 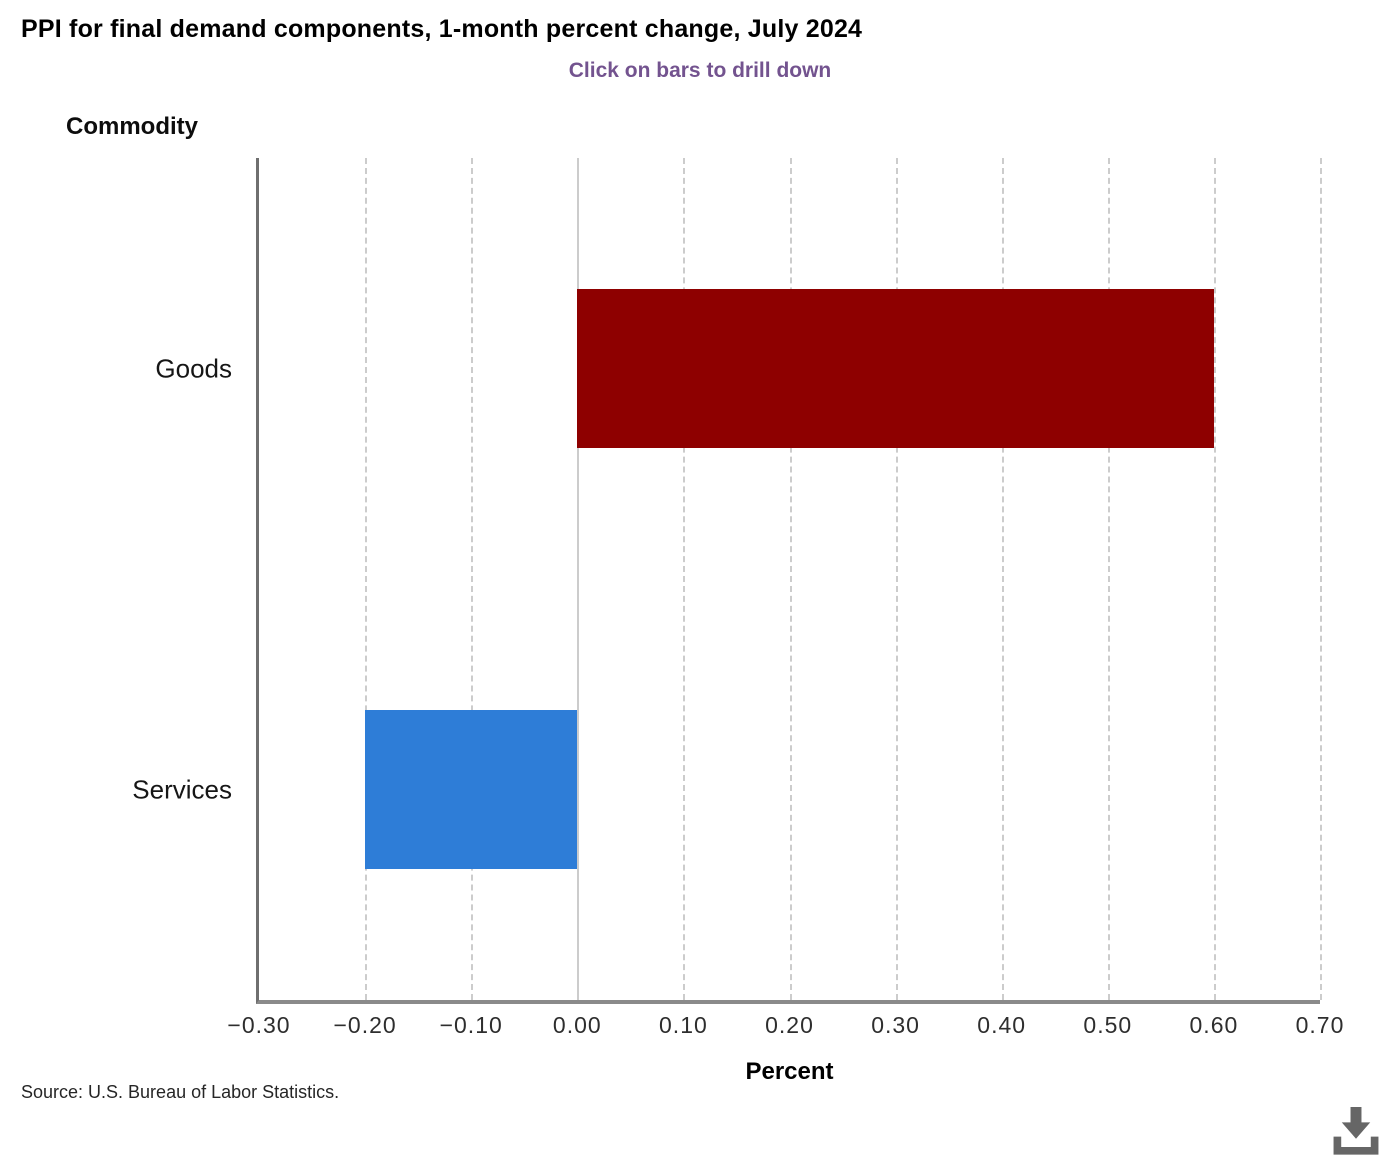 I want to click on download-icon, so click(x=1356, y=1131).